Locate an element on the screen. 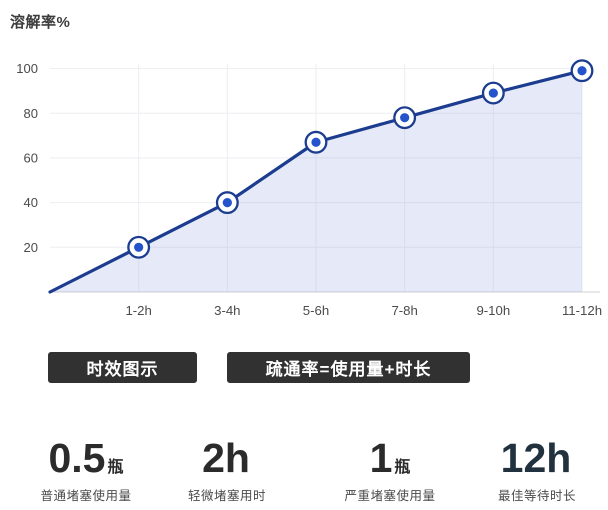  stat-value: 2h is located at coordinates (227, 458).